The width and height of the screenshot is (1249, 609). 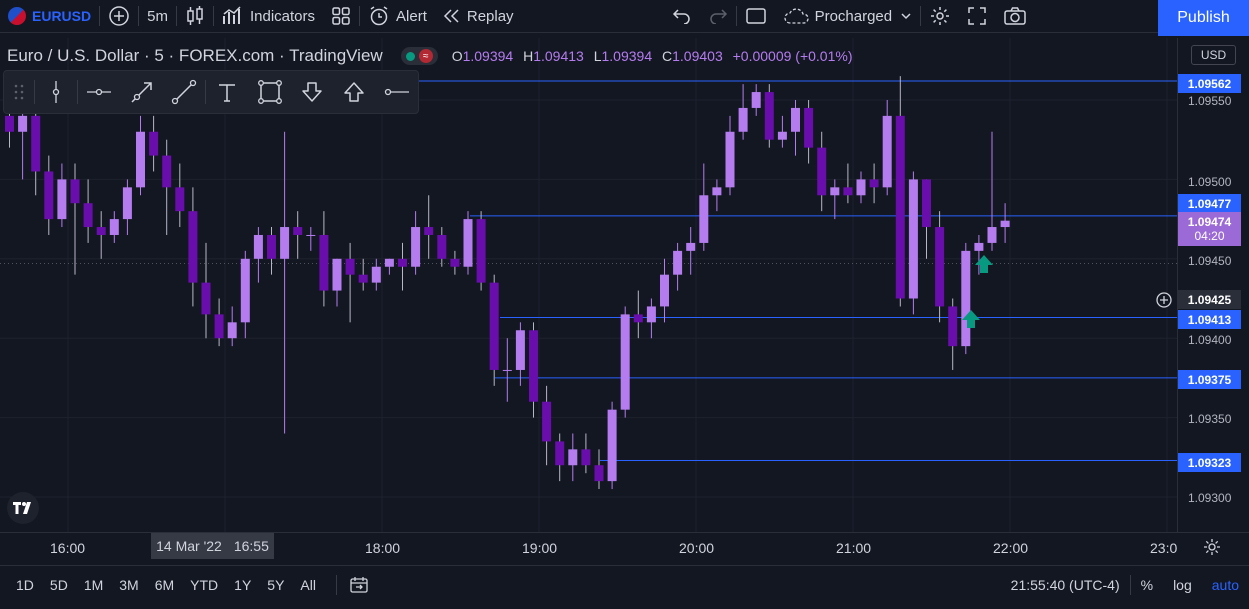 What do you see at coordinates (25, 584) in the screenshot?
I see `range-1d: 1D` at bounding box center [25, 584].